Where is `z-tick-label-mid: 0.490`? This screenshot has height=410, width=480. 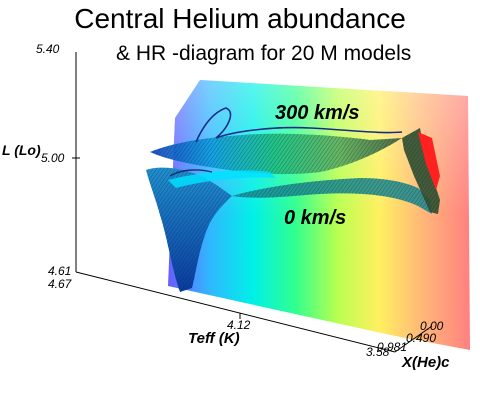 z-tick-label-mid: 0.490 is located at coordinates (421, 338).